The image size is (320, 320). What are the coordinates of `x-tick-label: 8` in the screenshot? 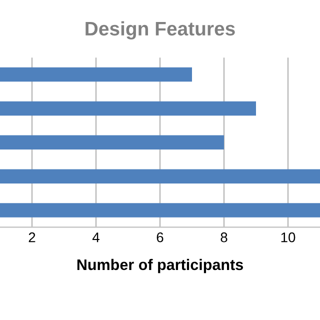 It's located at (224, 237).